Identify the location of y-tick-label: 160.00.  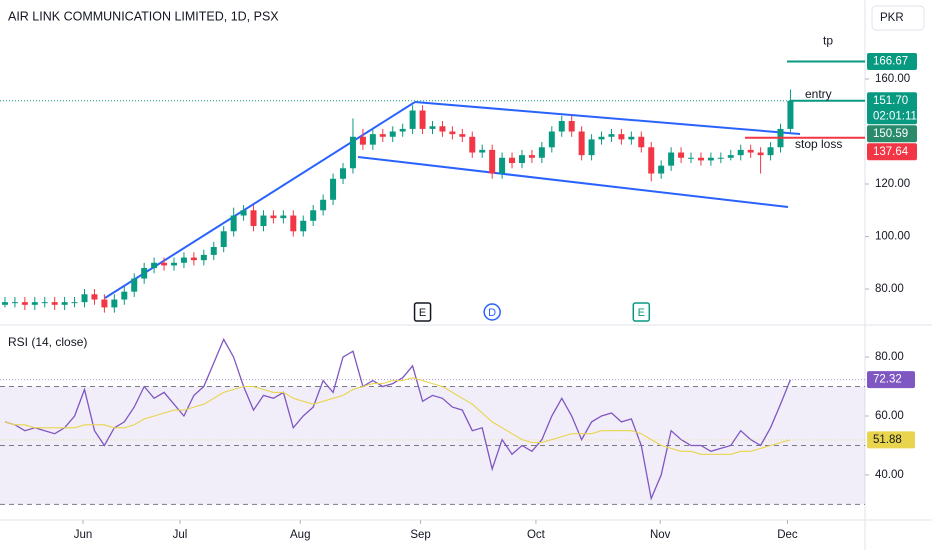
(892, 79).